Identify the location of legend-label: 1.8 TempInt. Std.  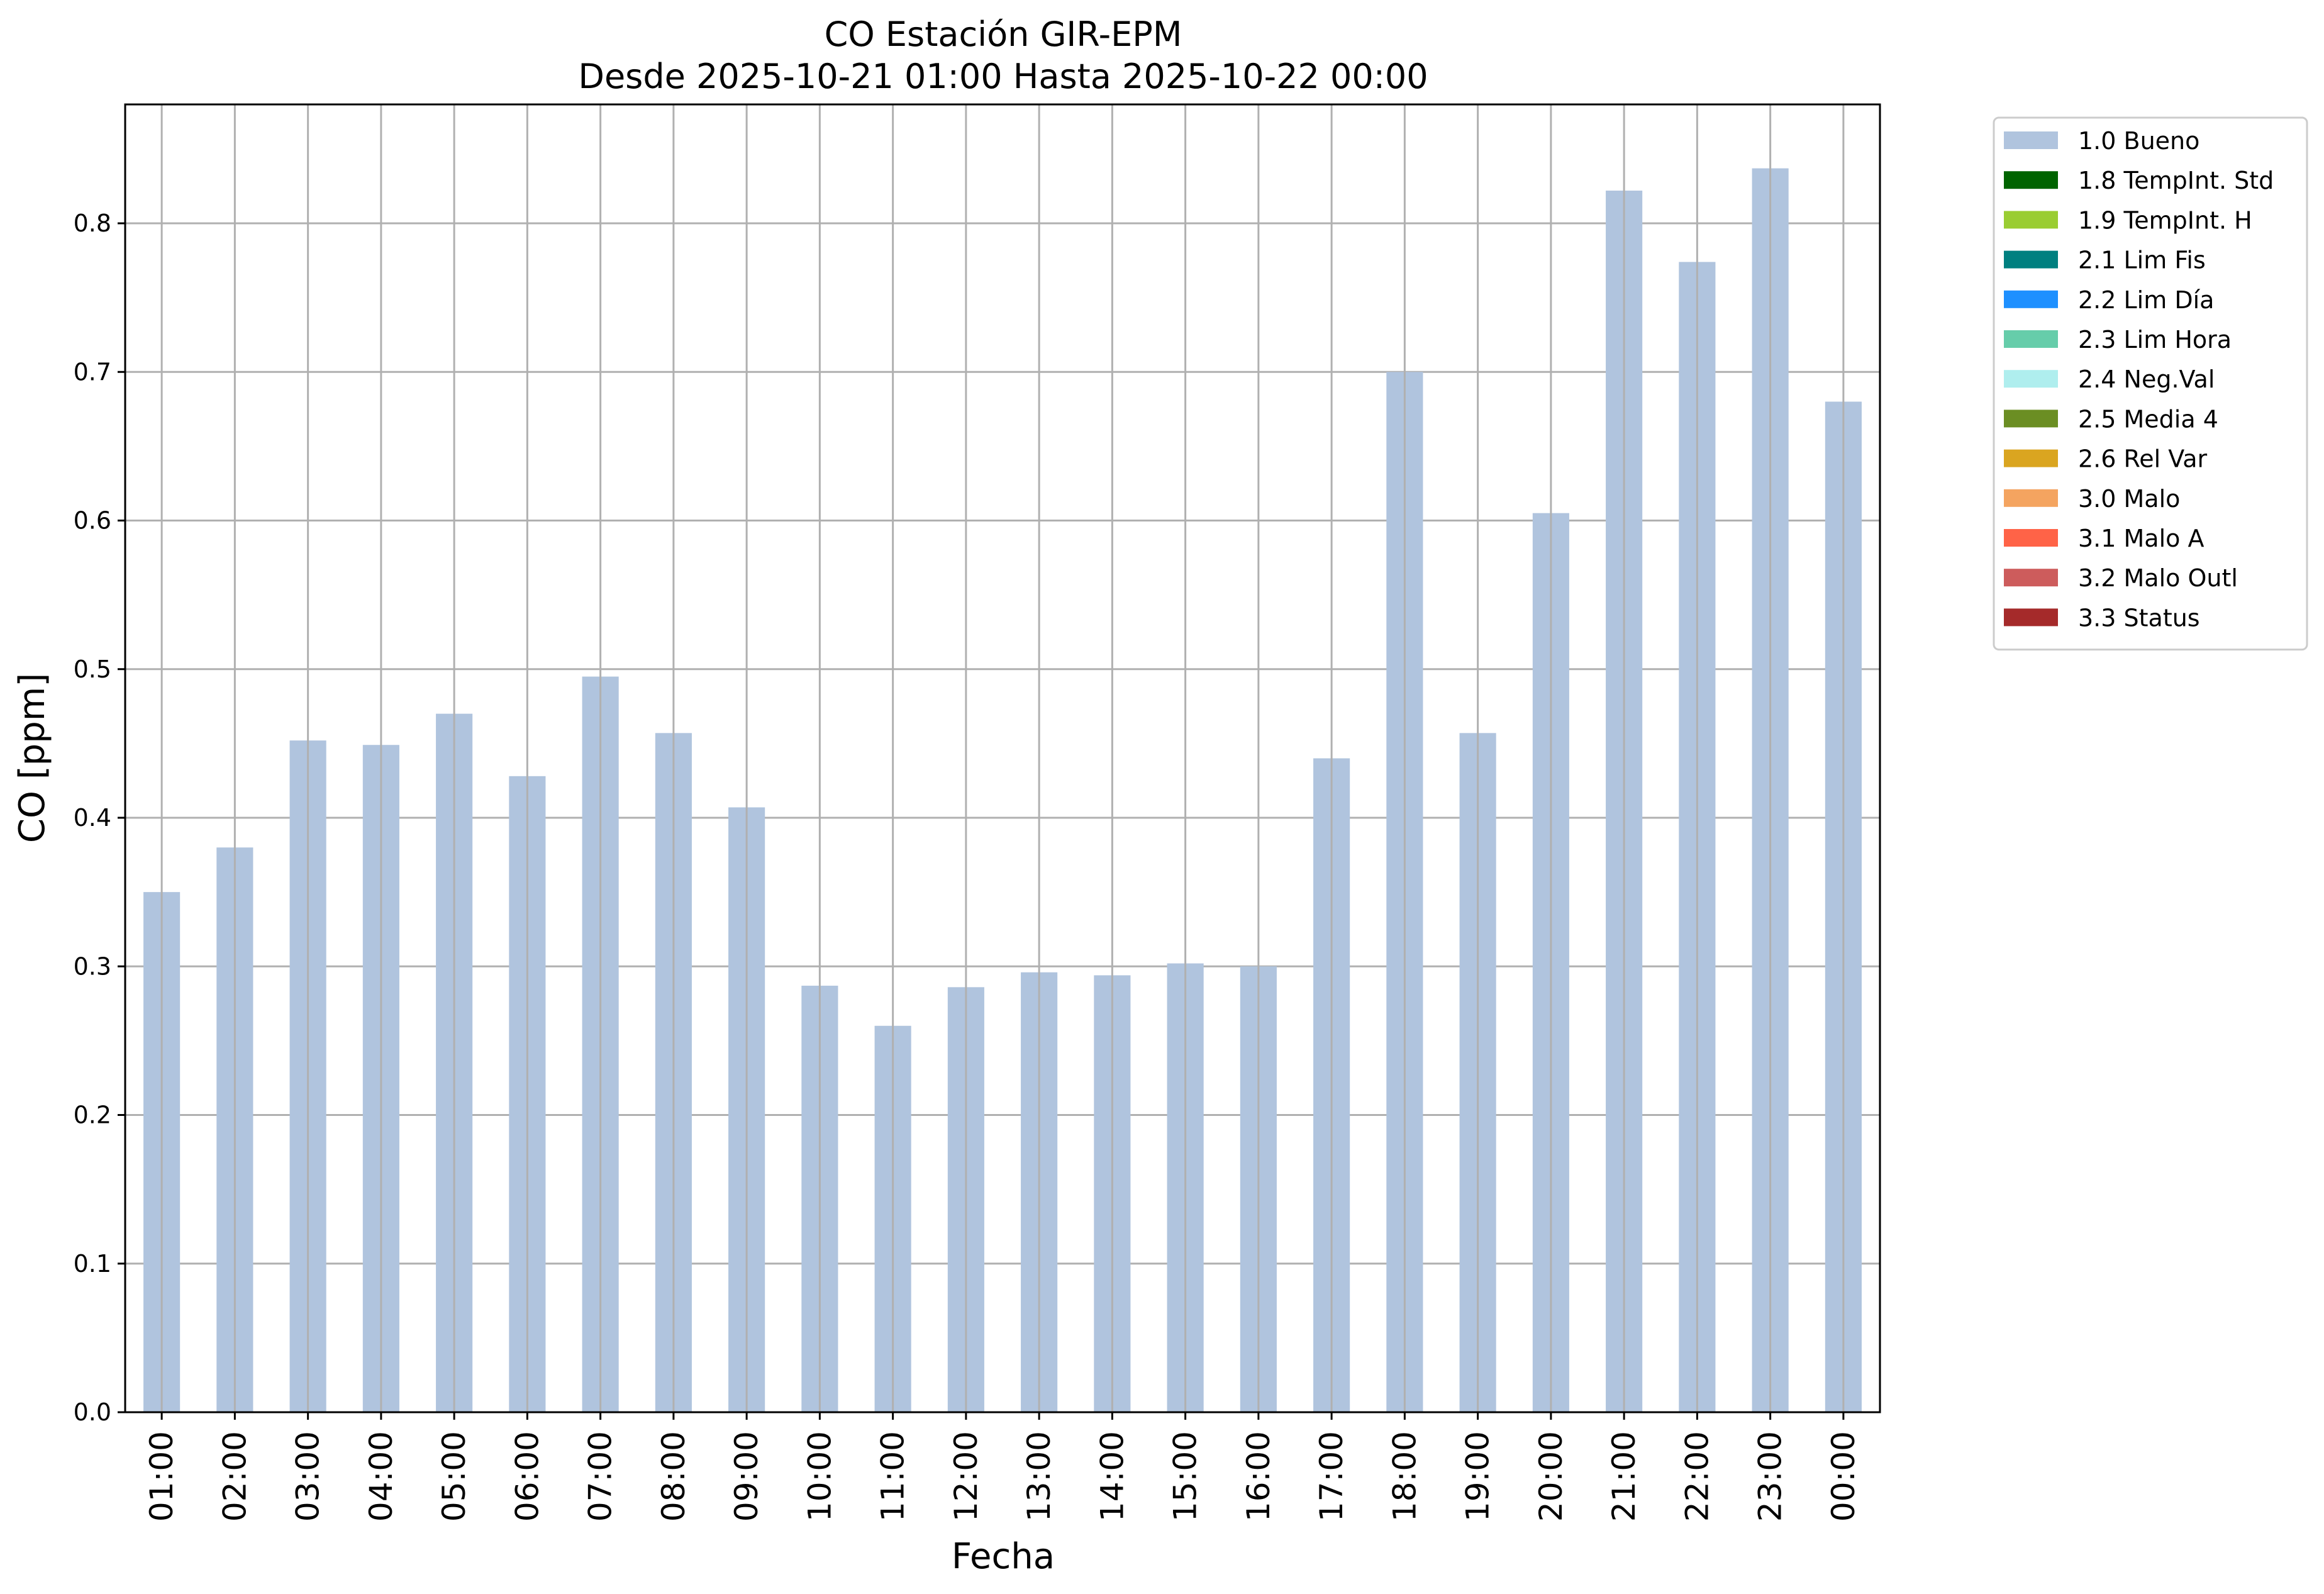
(2176, 180).